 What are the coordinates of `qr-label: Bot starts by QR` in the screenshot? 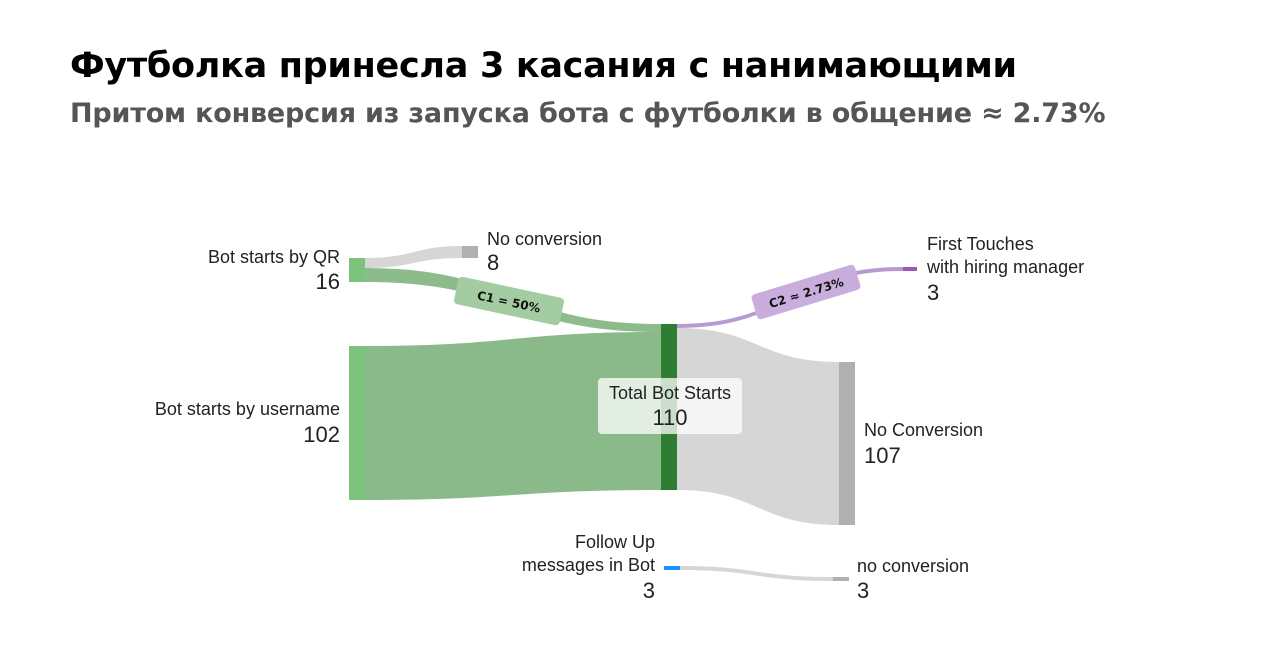 It's located at (274, 257).